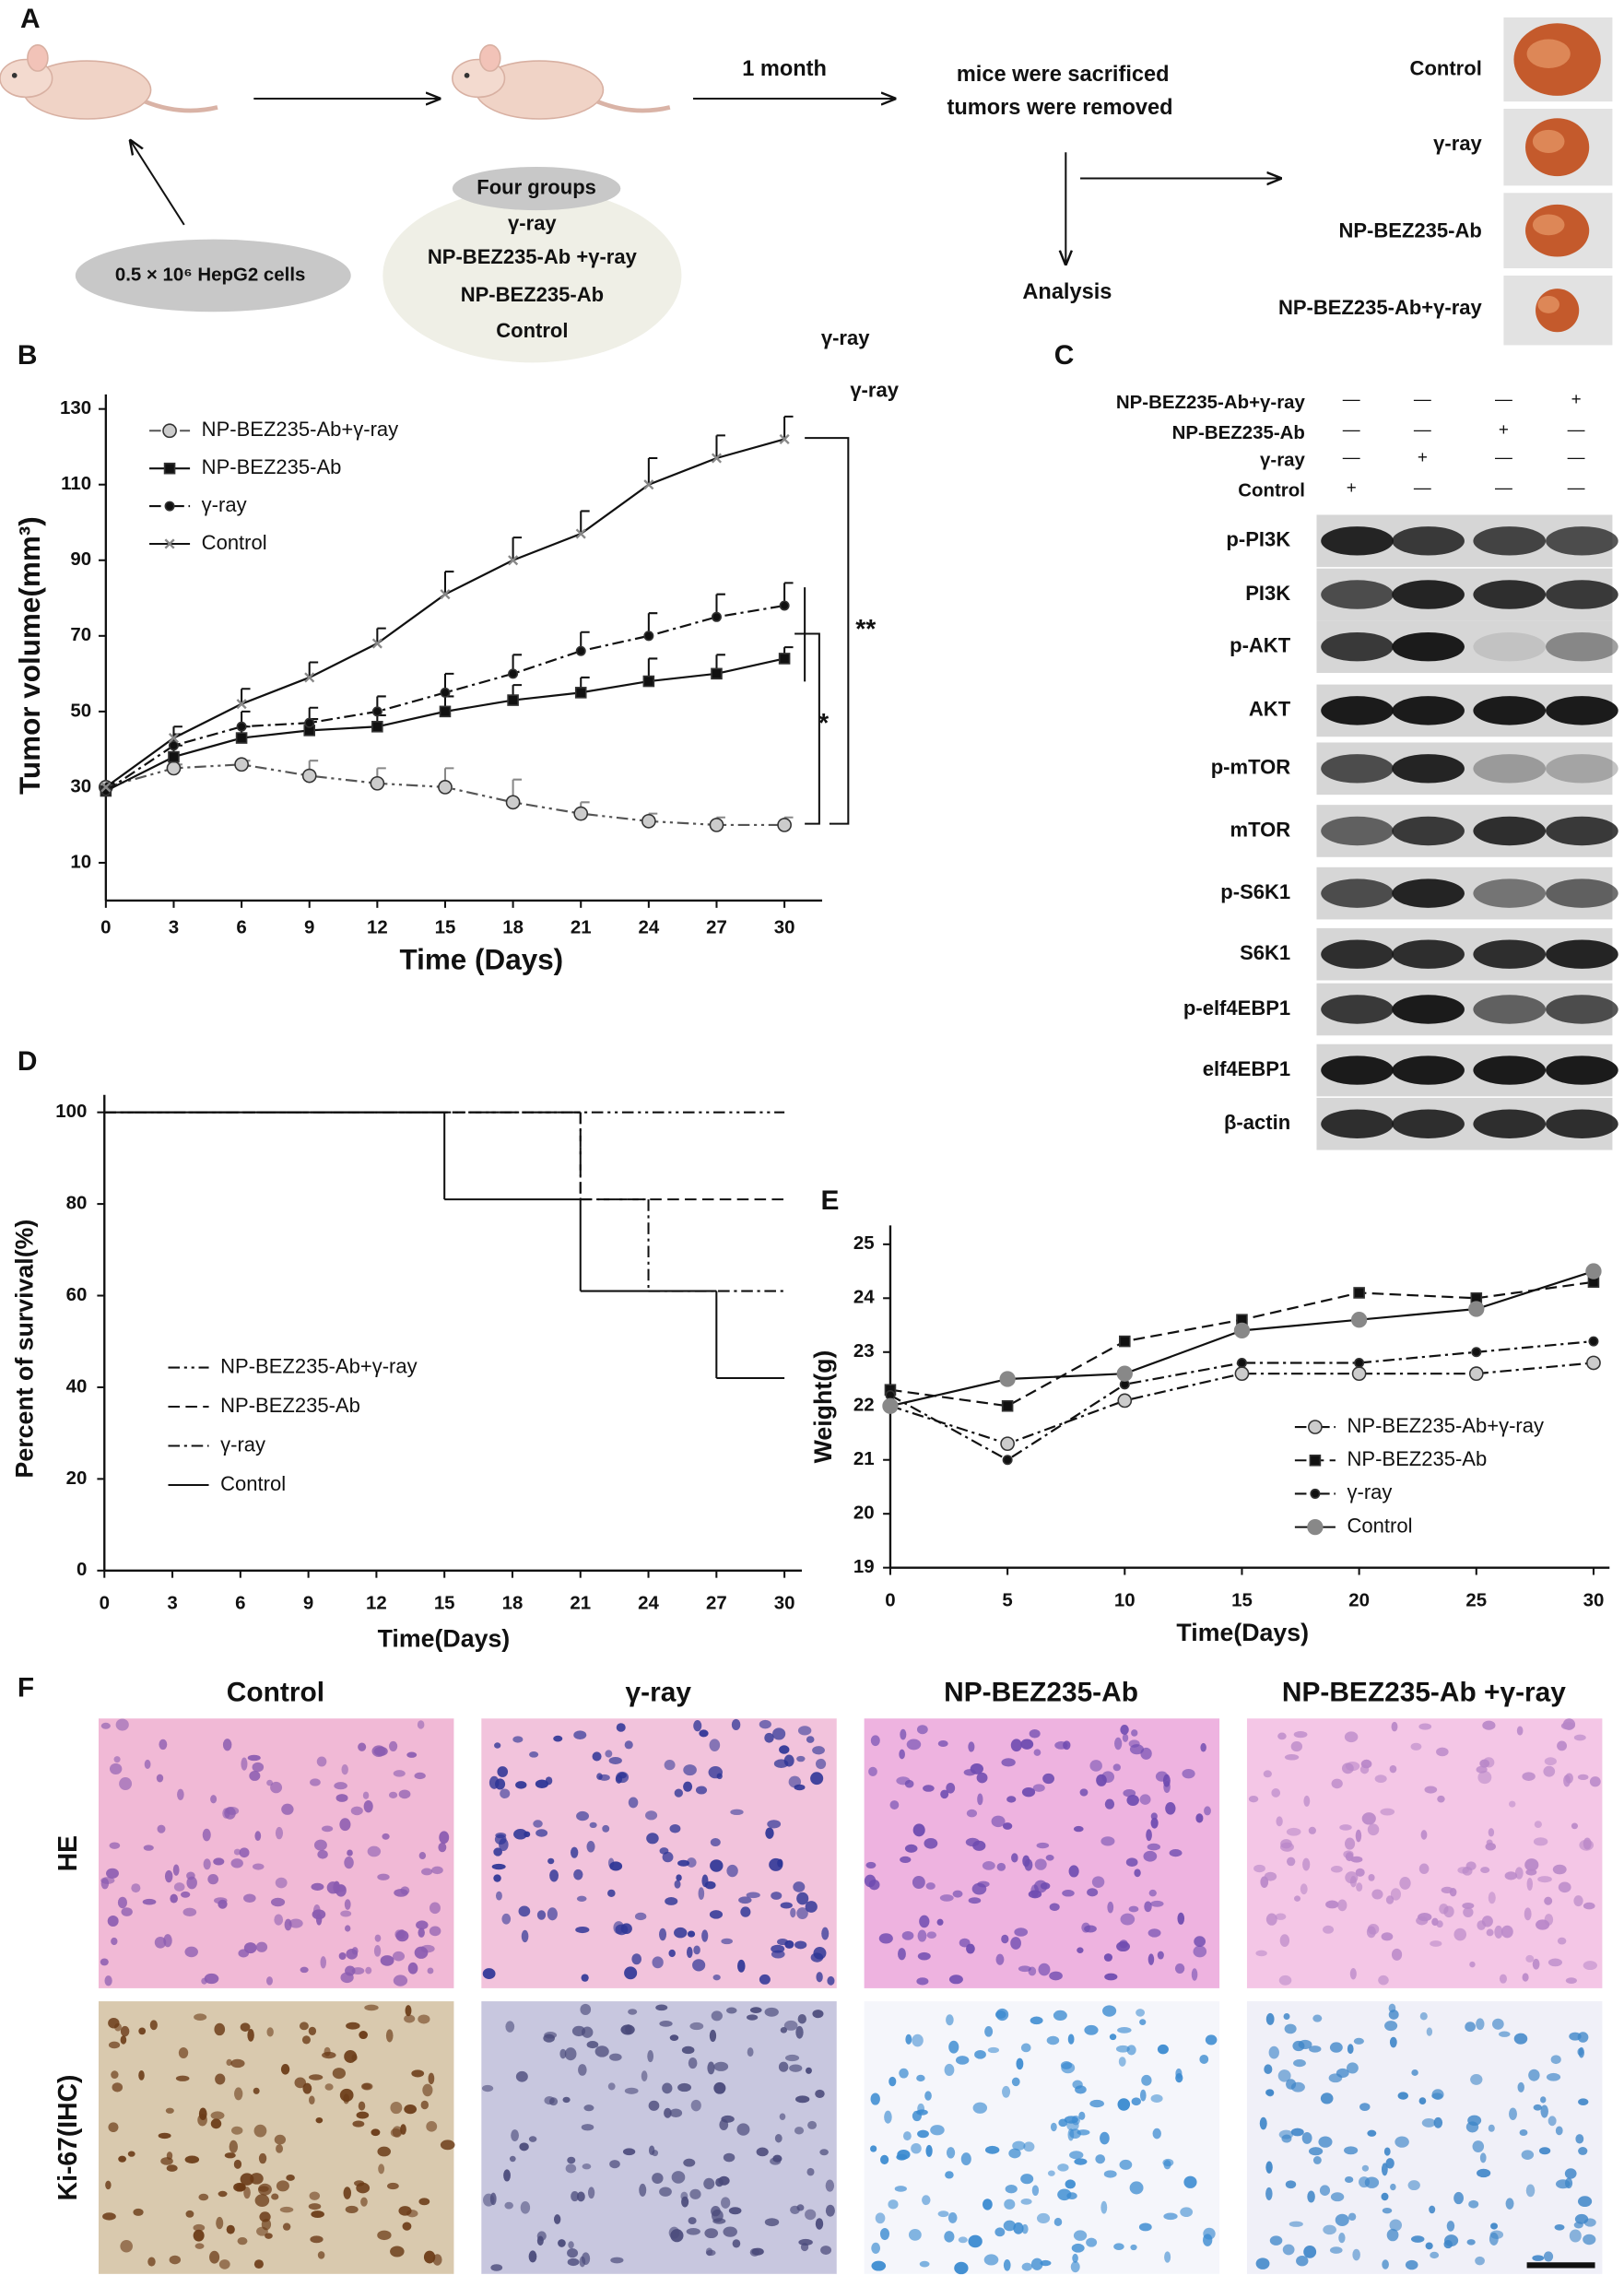 The width and height of the screenshot is (1624, 2287). What do you see at coordinates (823, 722) in the screenshot?
I see `annotation: *` at bounding box center [823, 722].